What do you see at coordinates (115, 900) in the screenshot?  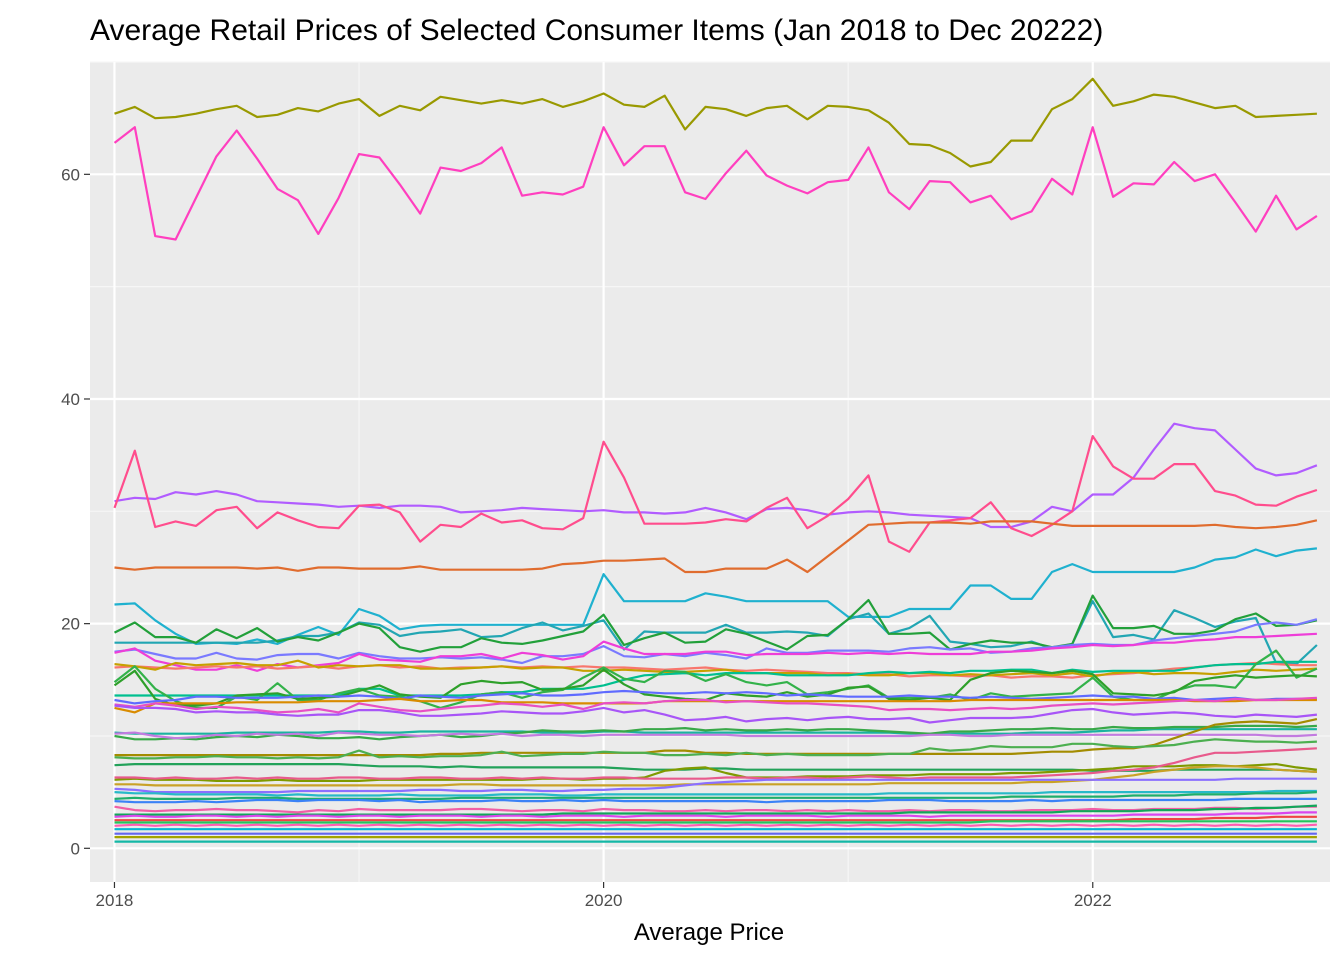 I see `x-tick-label: 2018` at bounding box center [115, 900].